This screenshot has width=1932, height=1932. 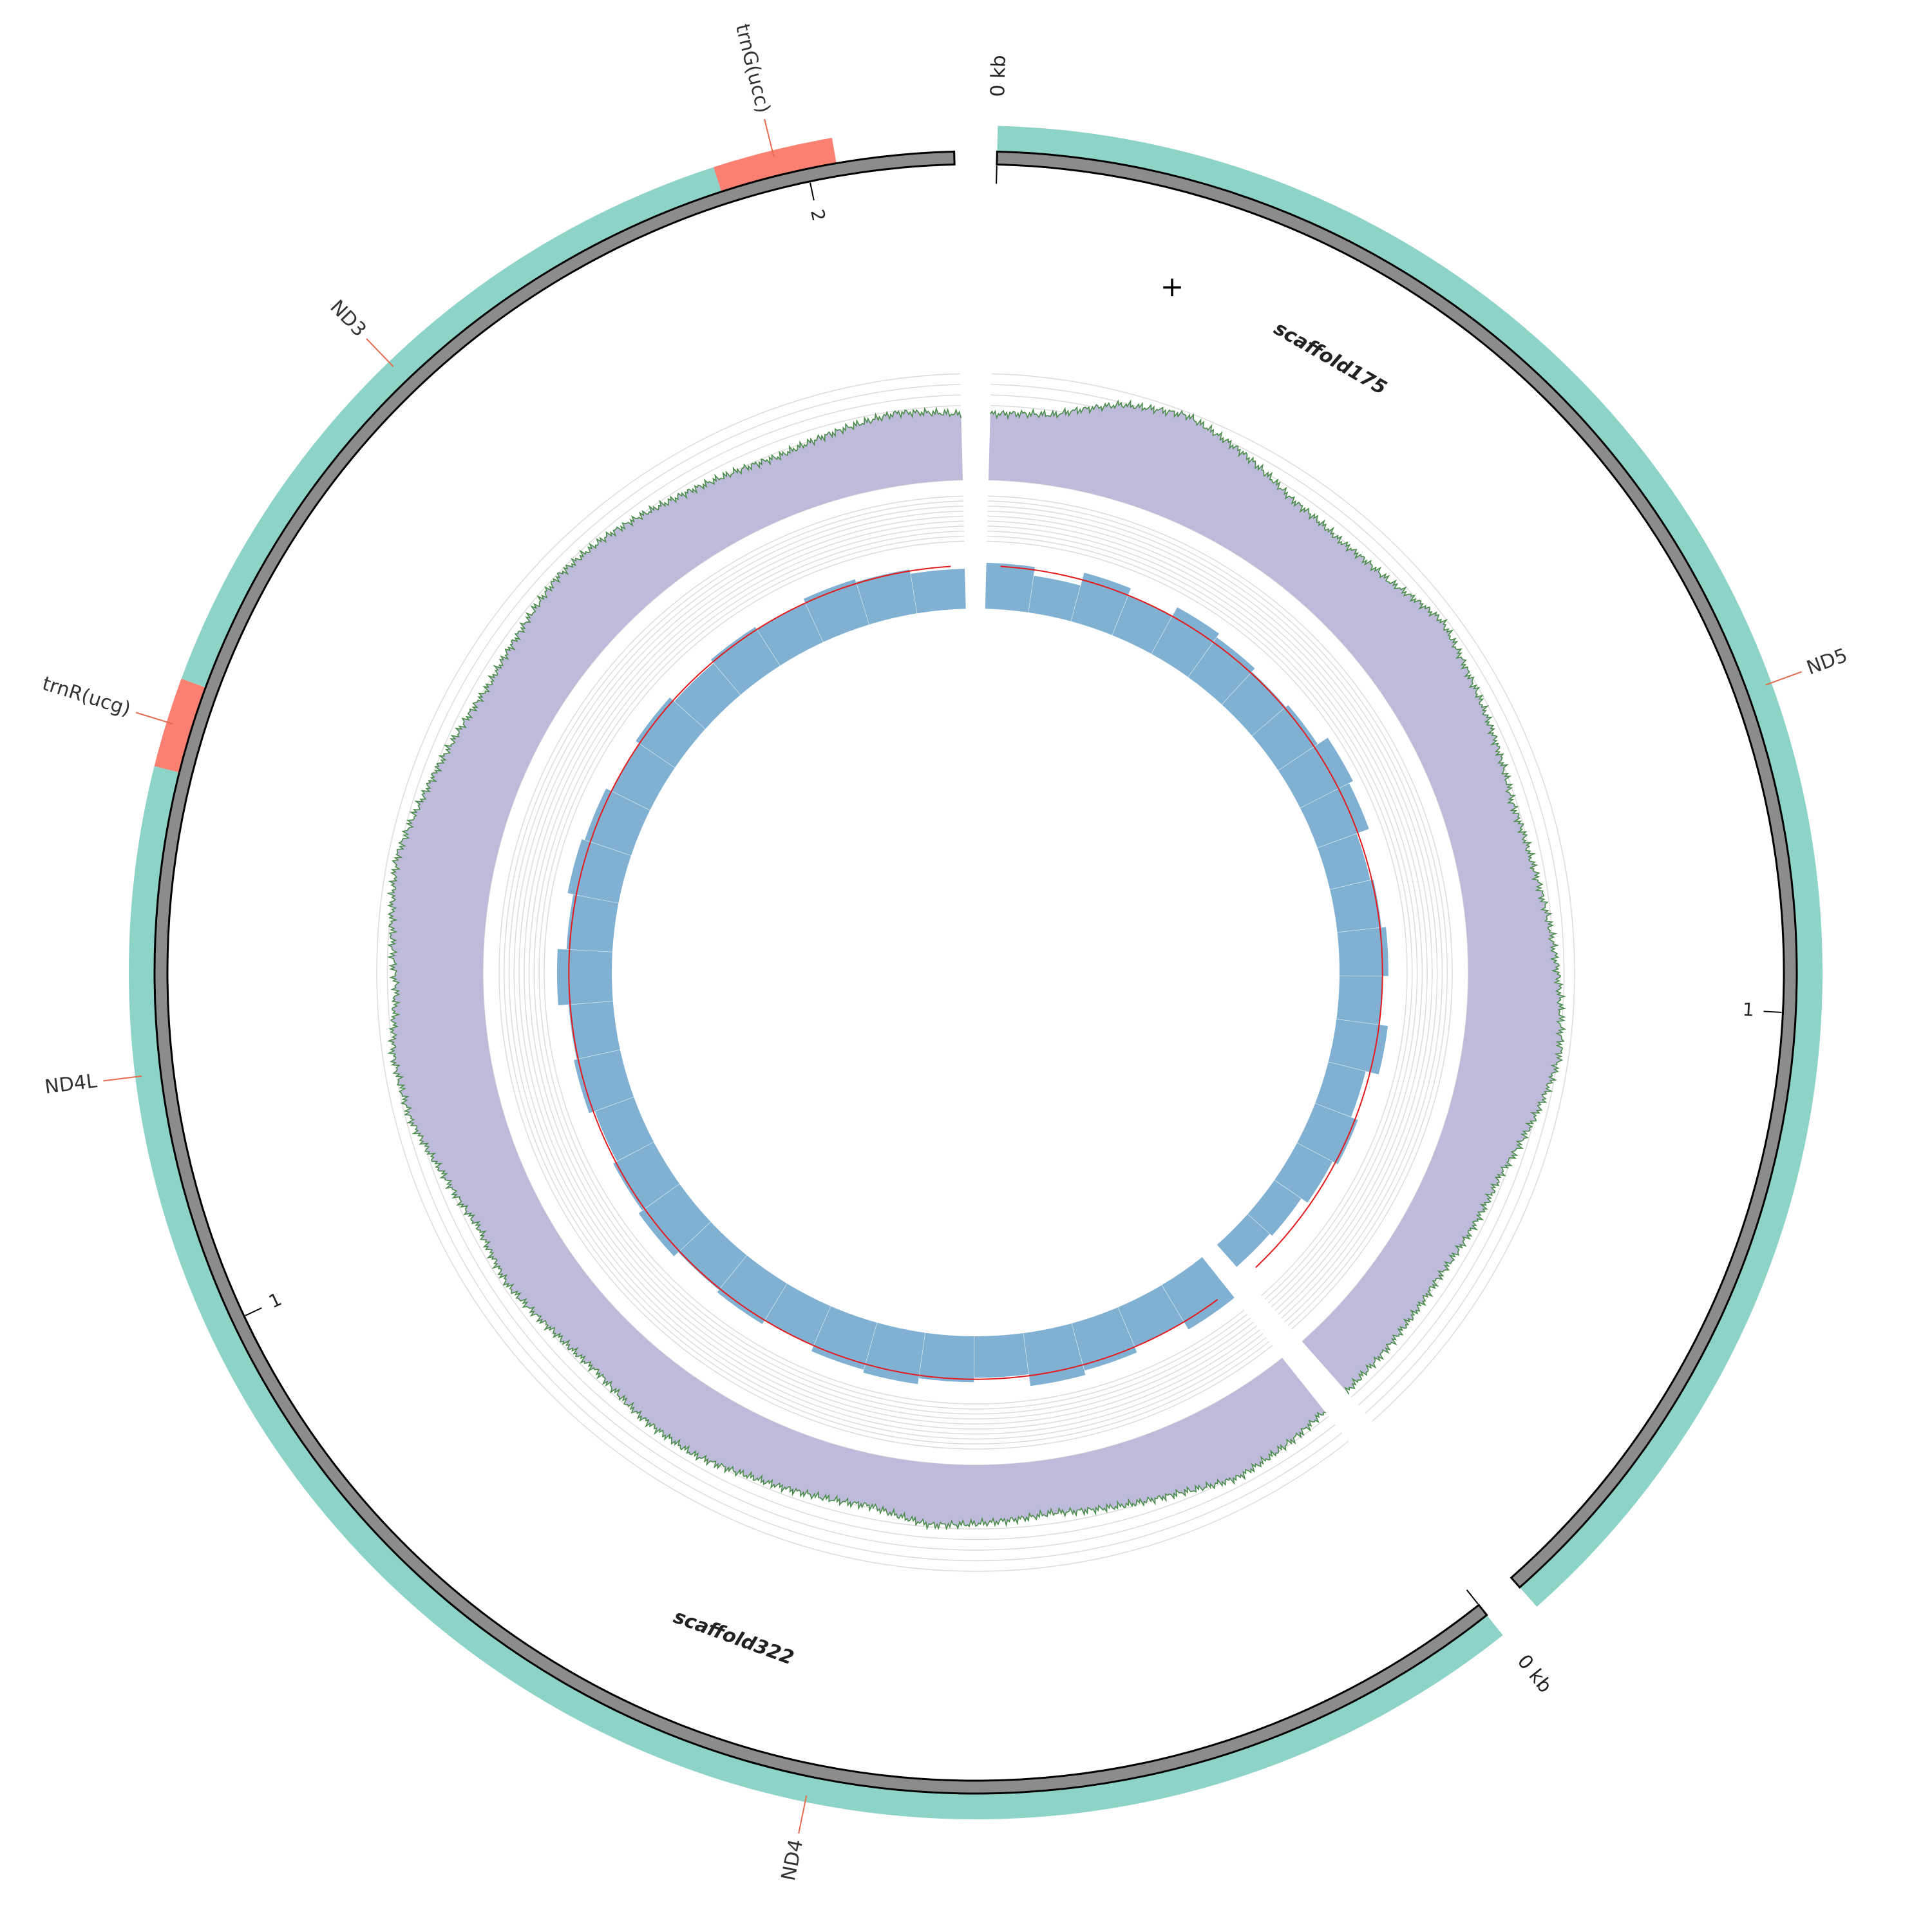 What do you see at coordinates (775, 165) in the screenshot?
I see `feature-block-trnG(ucc)` at bounding box center [775, 165].